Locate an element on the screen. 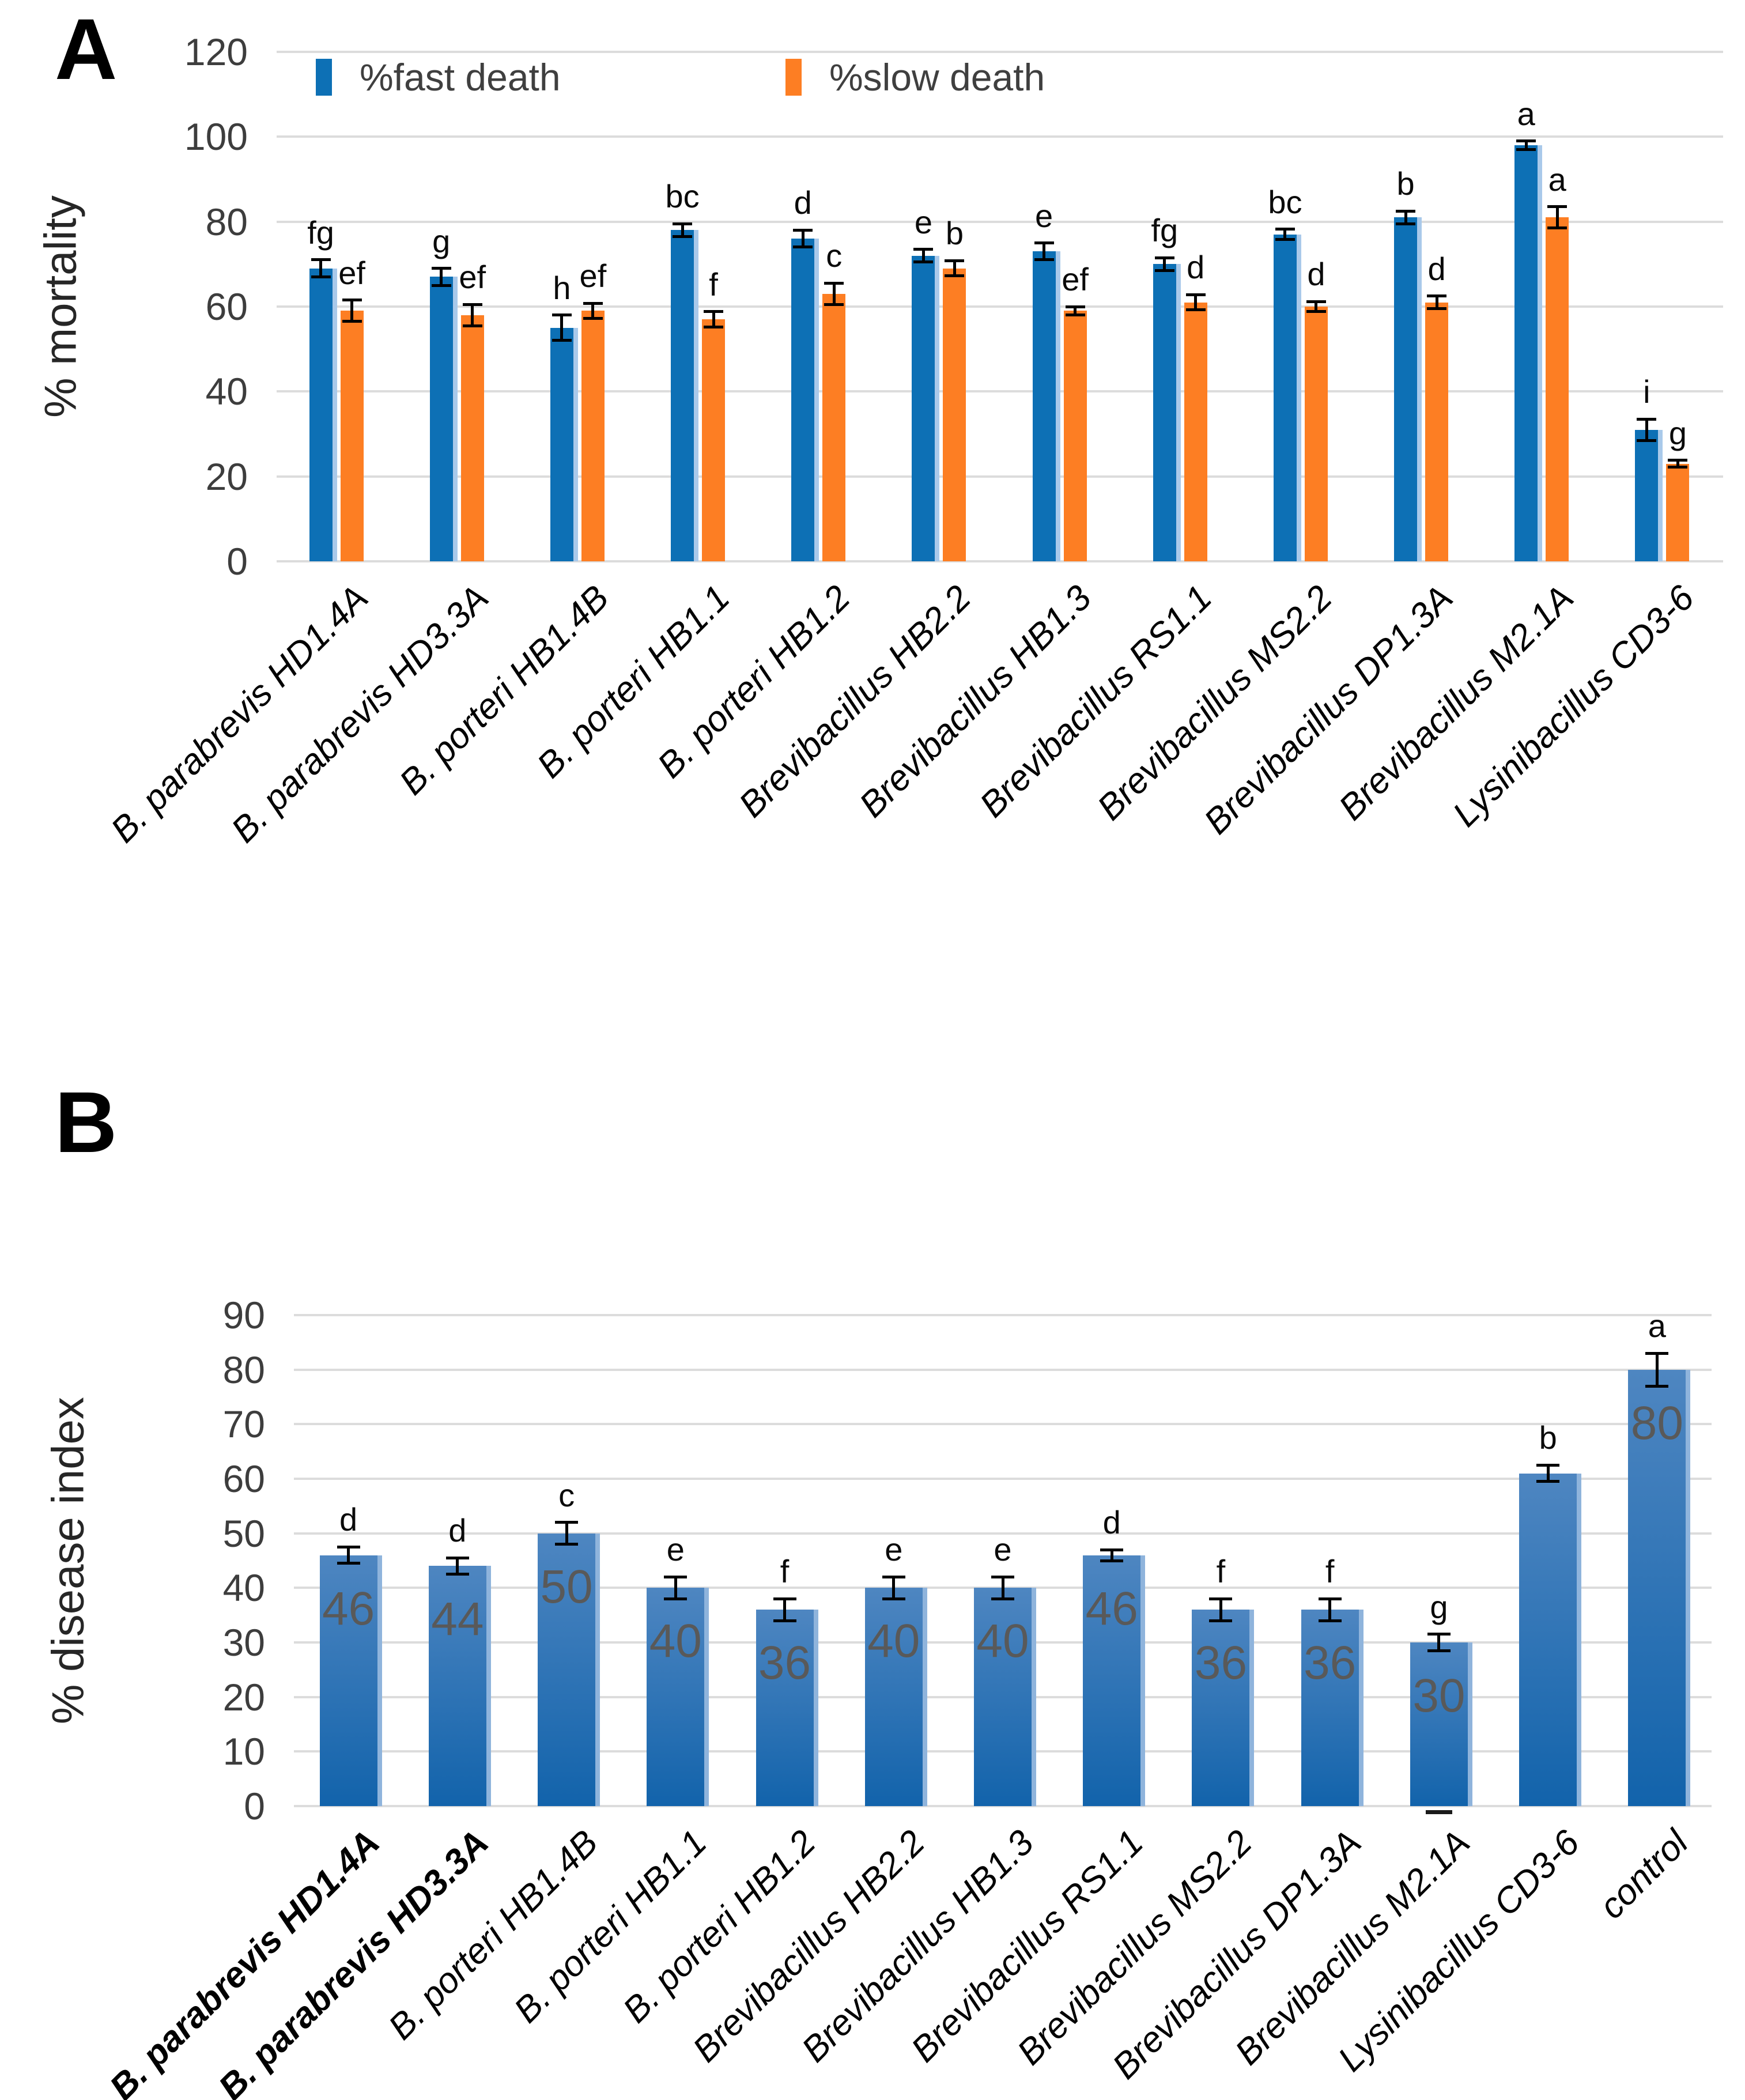 The width and height of the screenshot is (1745, 2100). y-axis-tick-label: 30 is located at coordinates (243, 1642).